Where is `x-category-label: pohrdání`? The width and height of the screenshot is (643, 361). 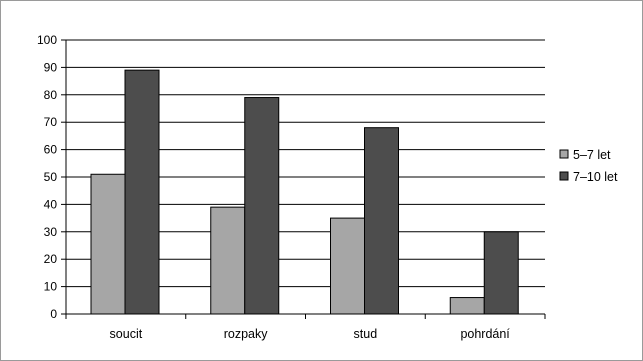
x-category-label: pohrdání is located at coordinates (485, 334).